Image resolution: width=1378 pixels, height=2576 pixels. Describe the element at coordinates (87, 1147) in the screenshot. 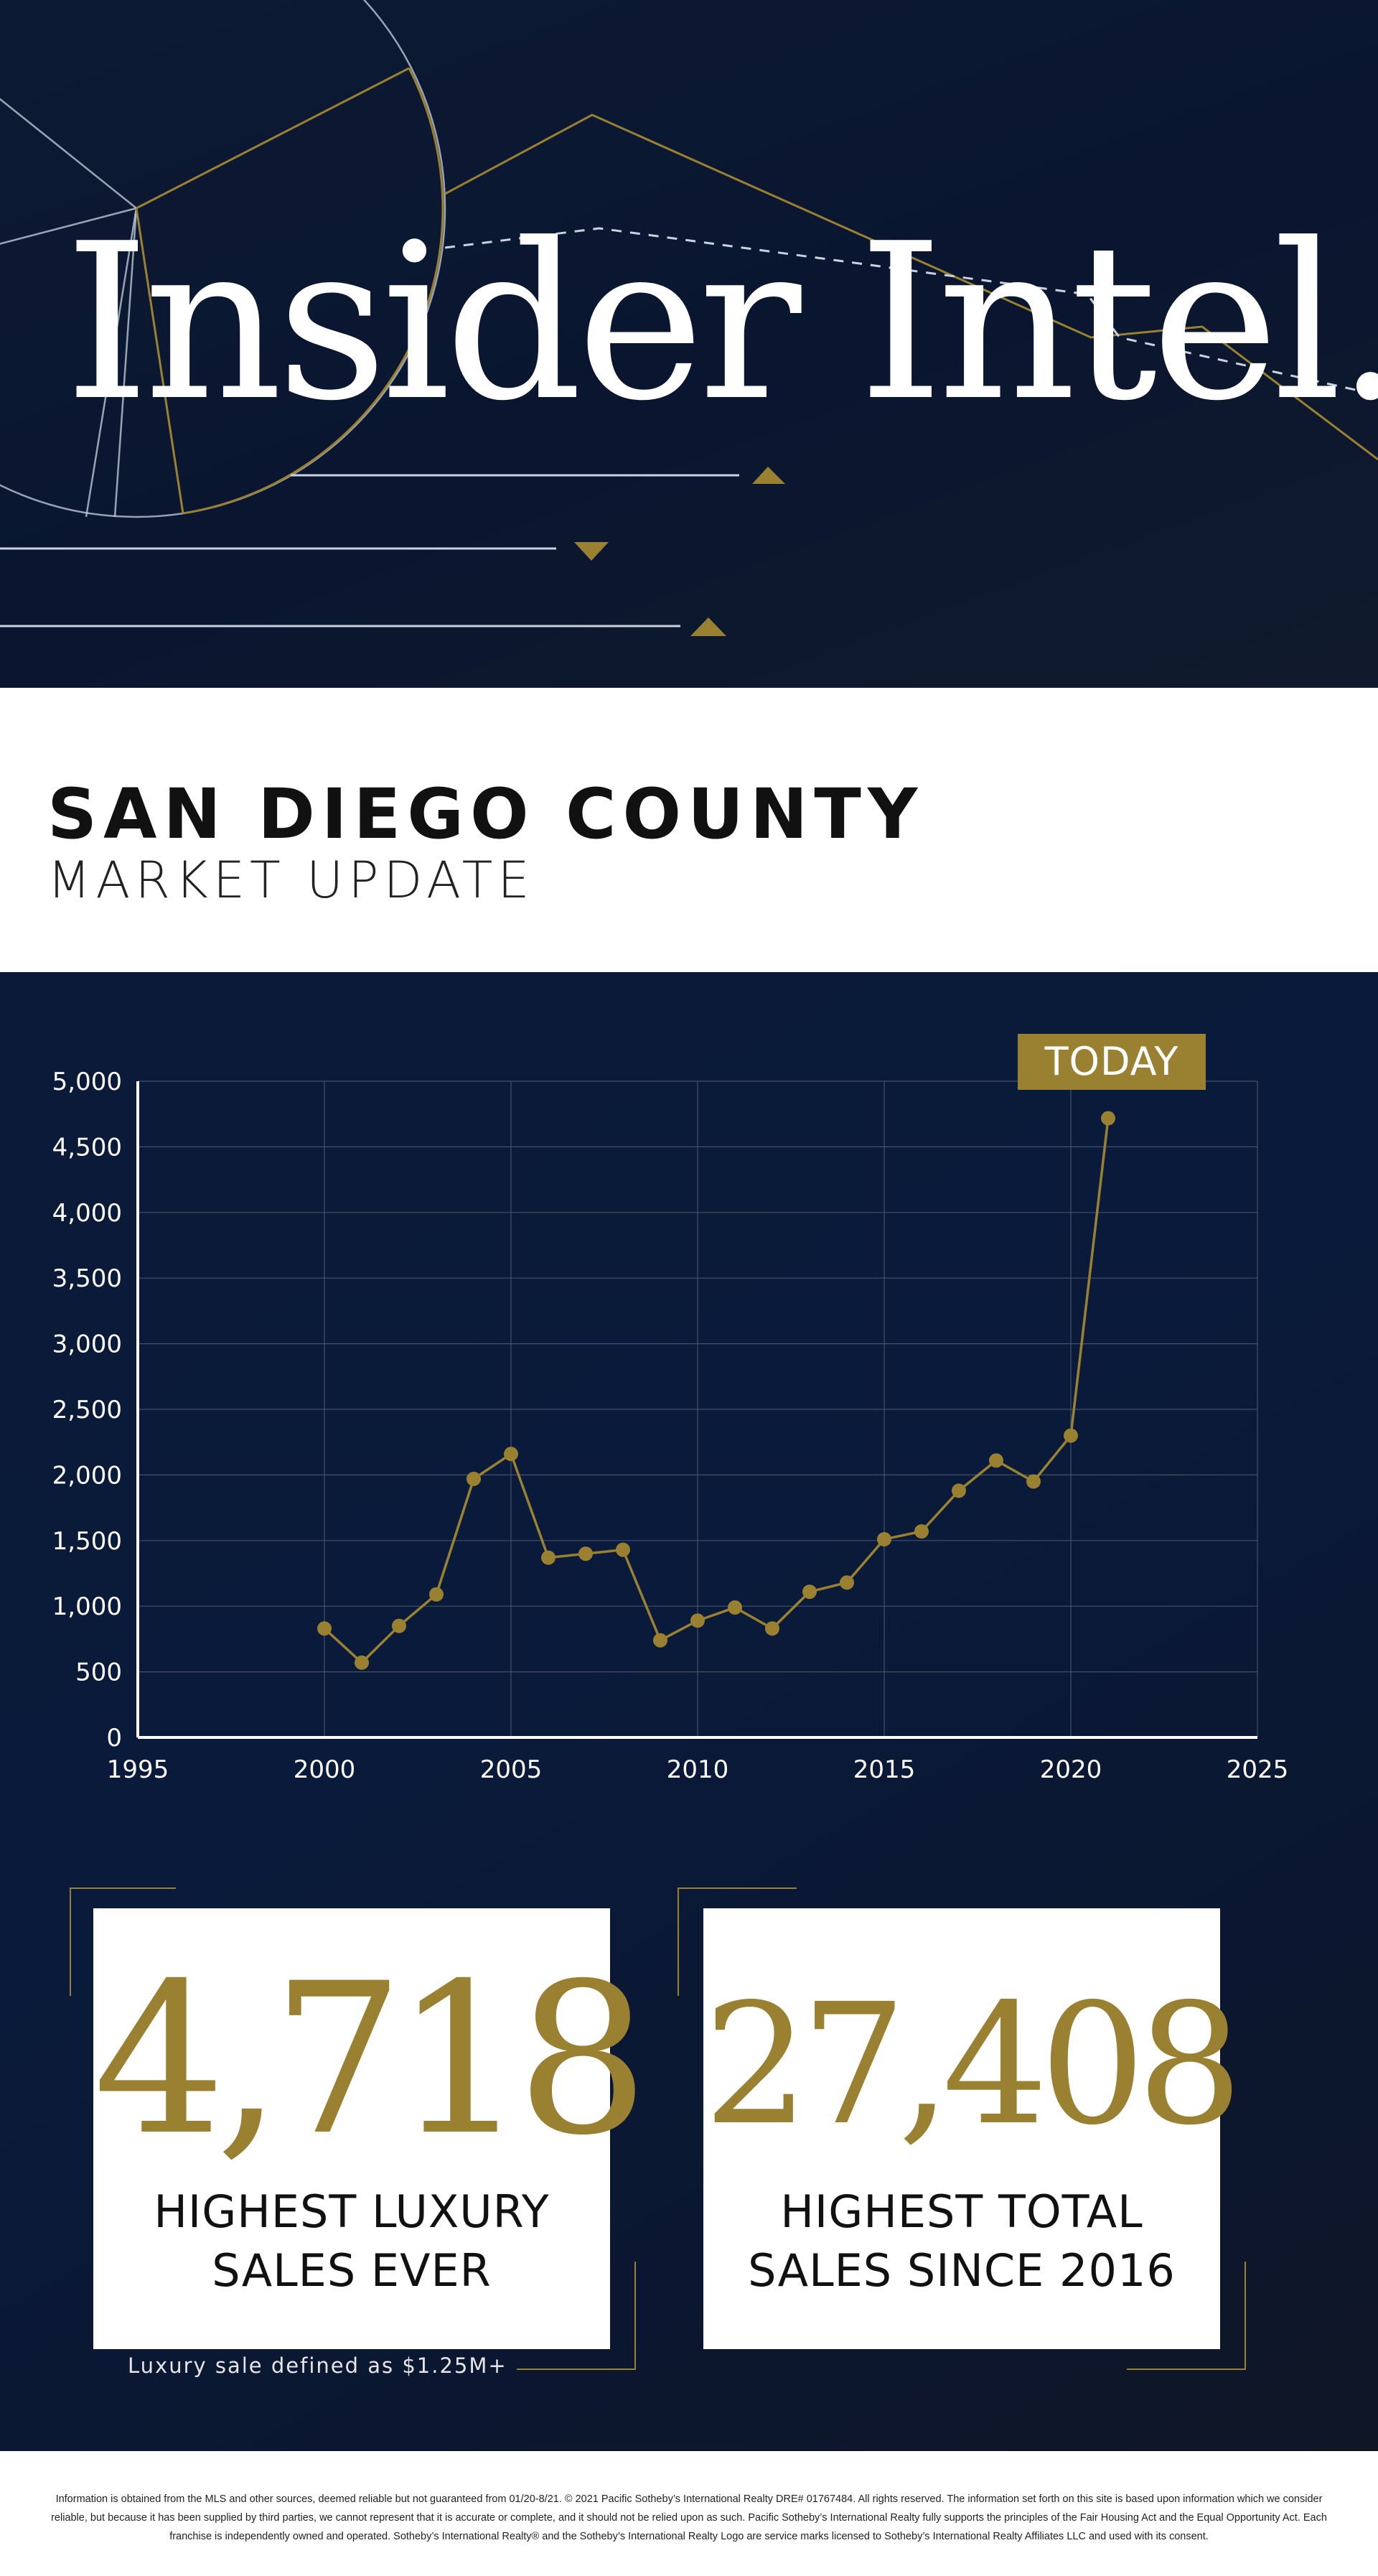

I see `y-tick-label: 4,500` at that location.